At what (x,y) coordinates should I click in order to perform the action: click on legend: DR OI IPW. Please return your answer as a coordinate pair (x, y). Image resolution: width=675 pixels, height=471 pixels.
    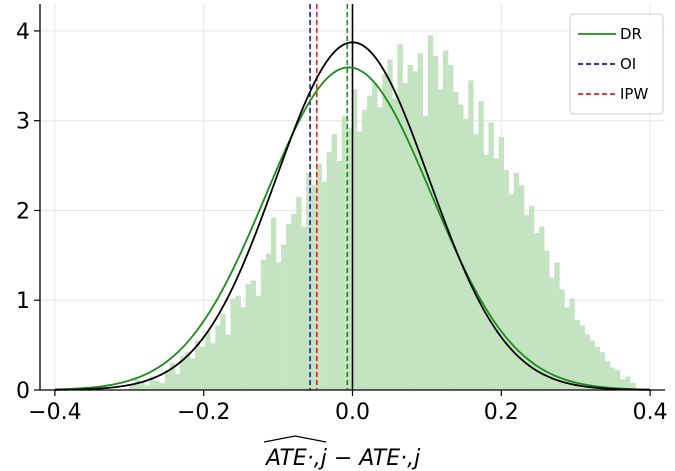
    Looking at the image, I should click on (616, 64).